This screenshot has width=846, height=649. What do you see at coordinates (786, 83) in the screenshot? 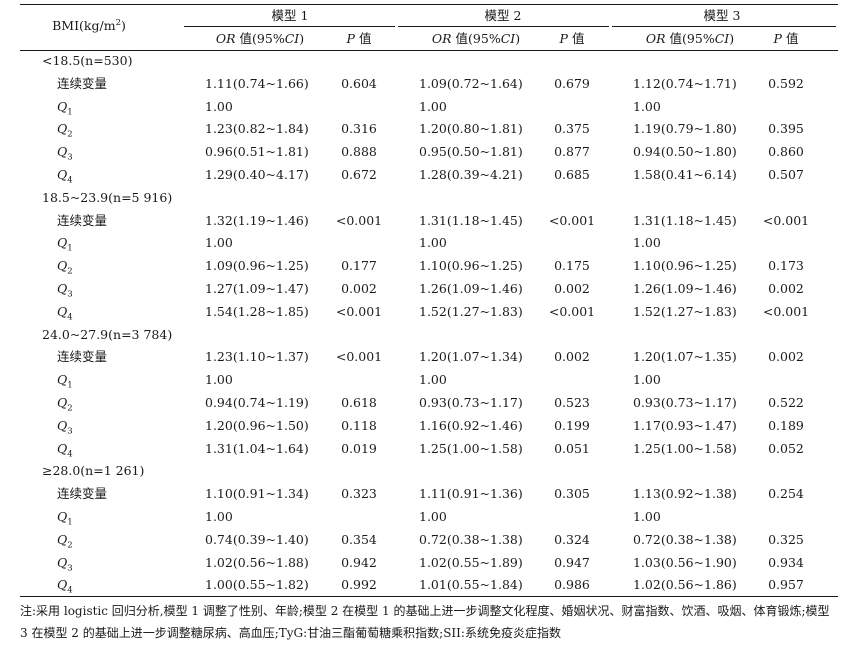
I see `model3-p-cell: 0.592` at bounding box center [786, 83].